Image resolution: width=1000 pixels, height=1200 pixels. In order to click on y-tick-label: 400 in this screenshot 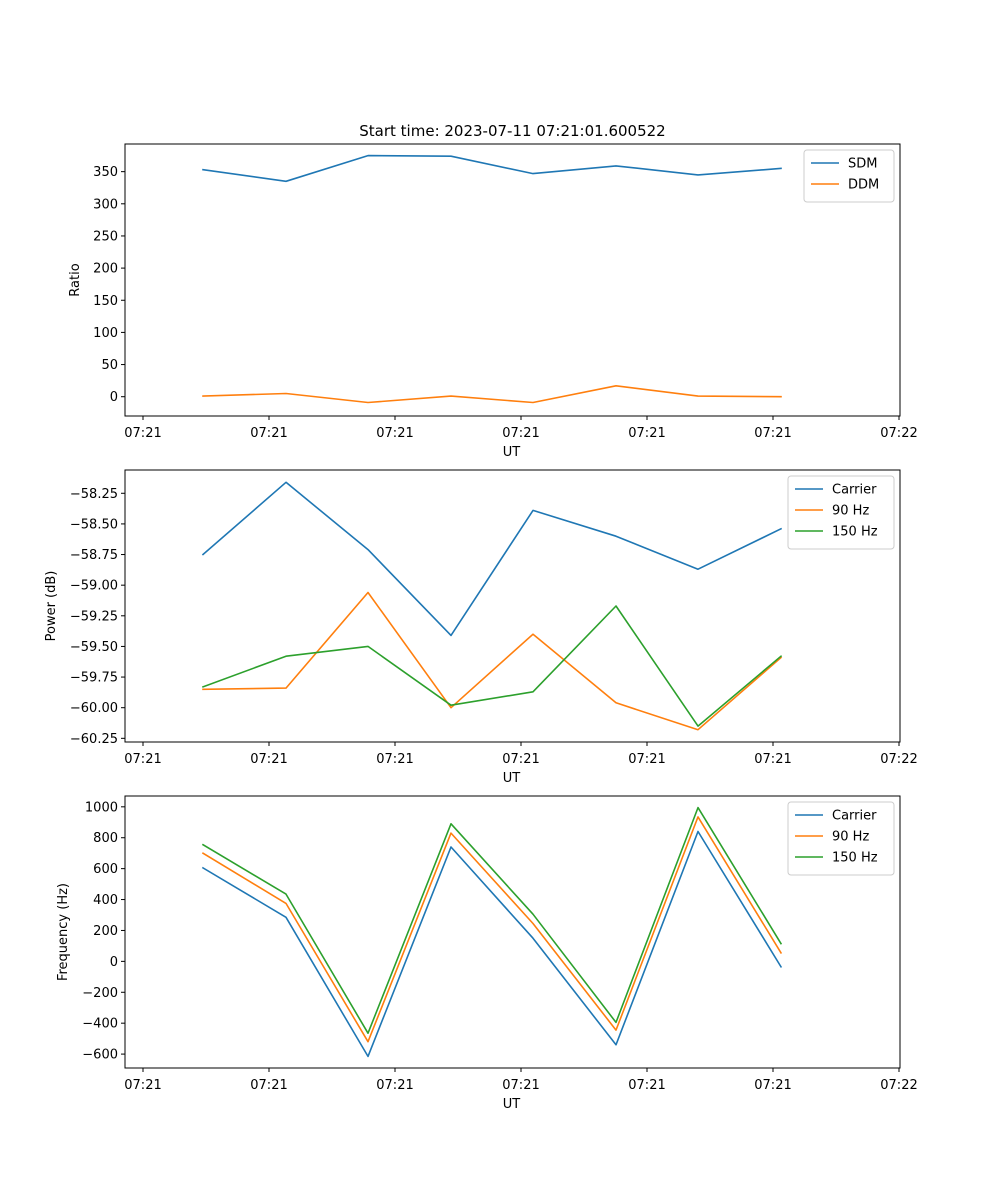, I will do `click(105, 900)`.